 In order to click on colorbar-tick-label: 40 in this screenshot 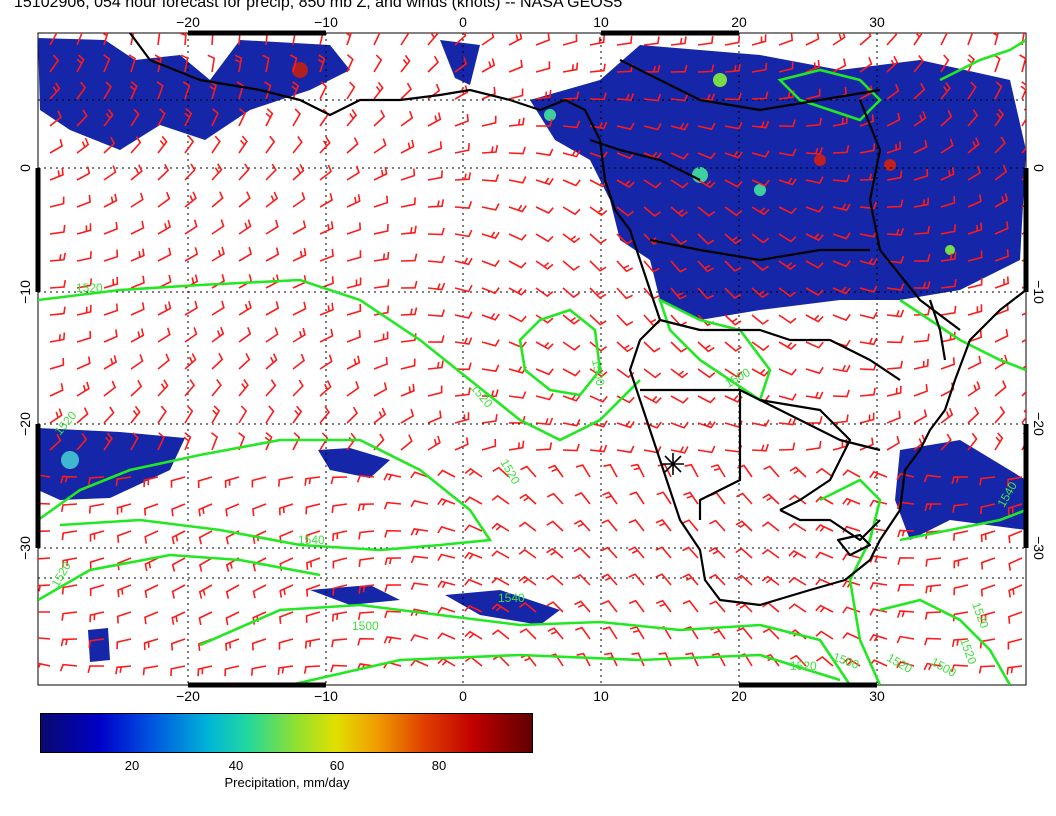, I will do `click(236, 765)`.